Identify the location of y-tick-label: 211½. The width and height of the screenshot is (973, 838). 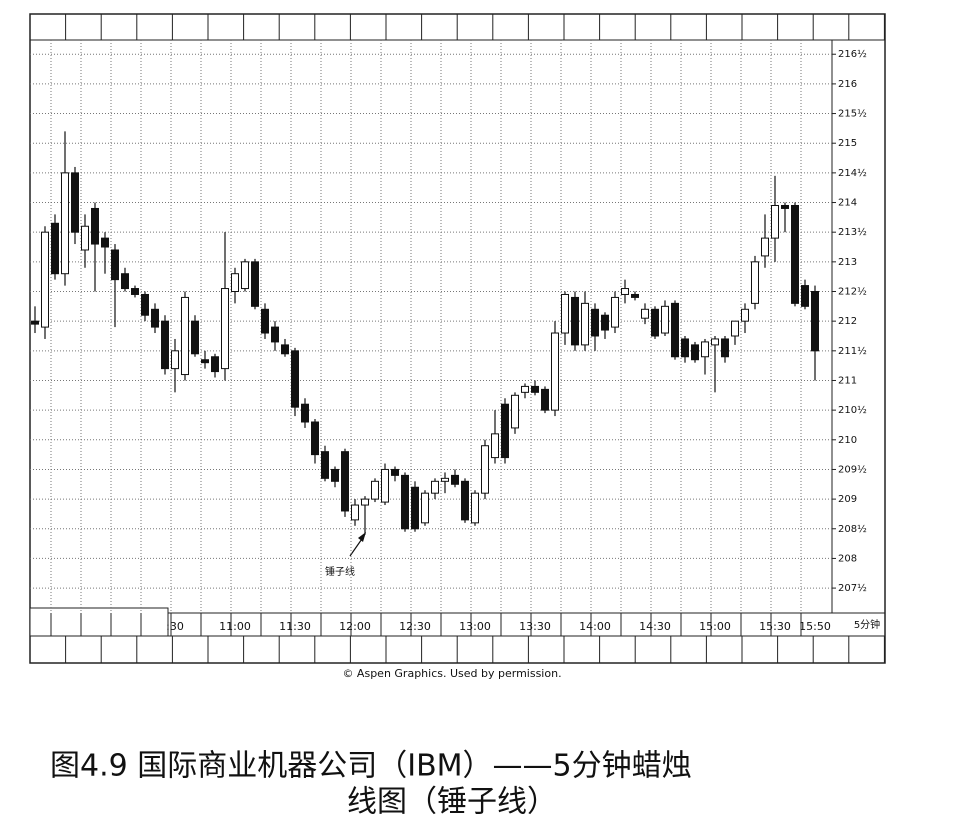
(852, 351).